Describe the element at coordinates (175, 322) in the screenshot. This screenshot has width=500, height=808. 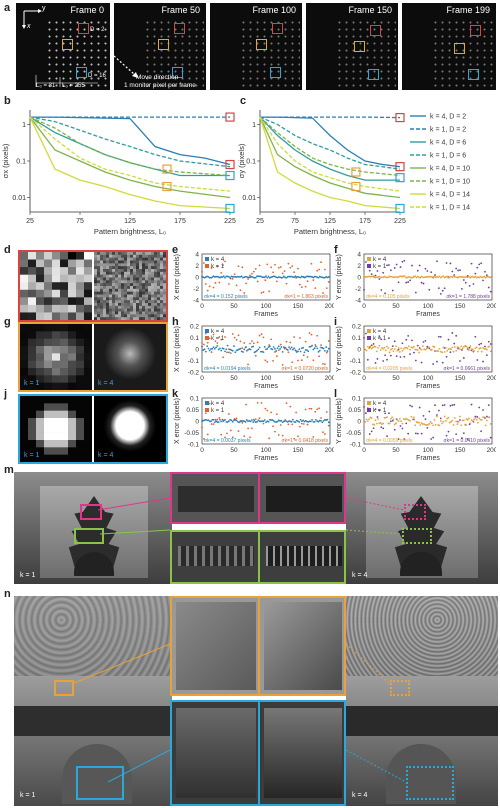
I see `panel-label-h: h` at that location.